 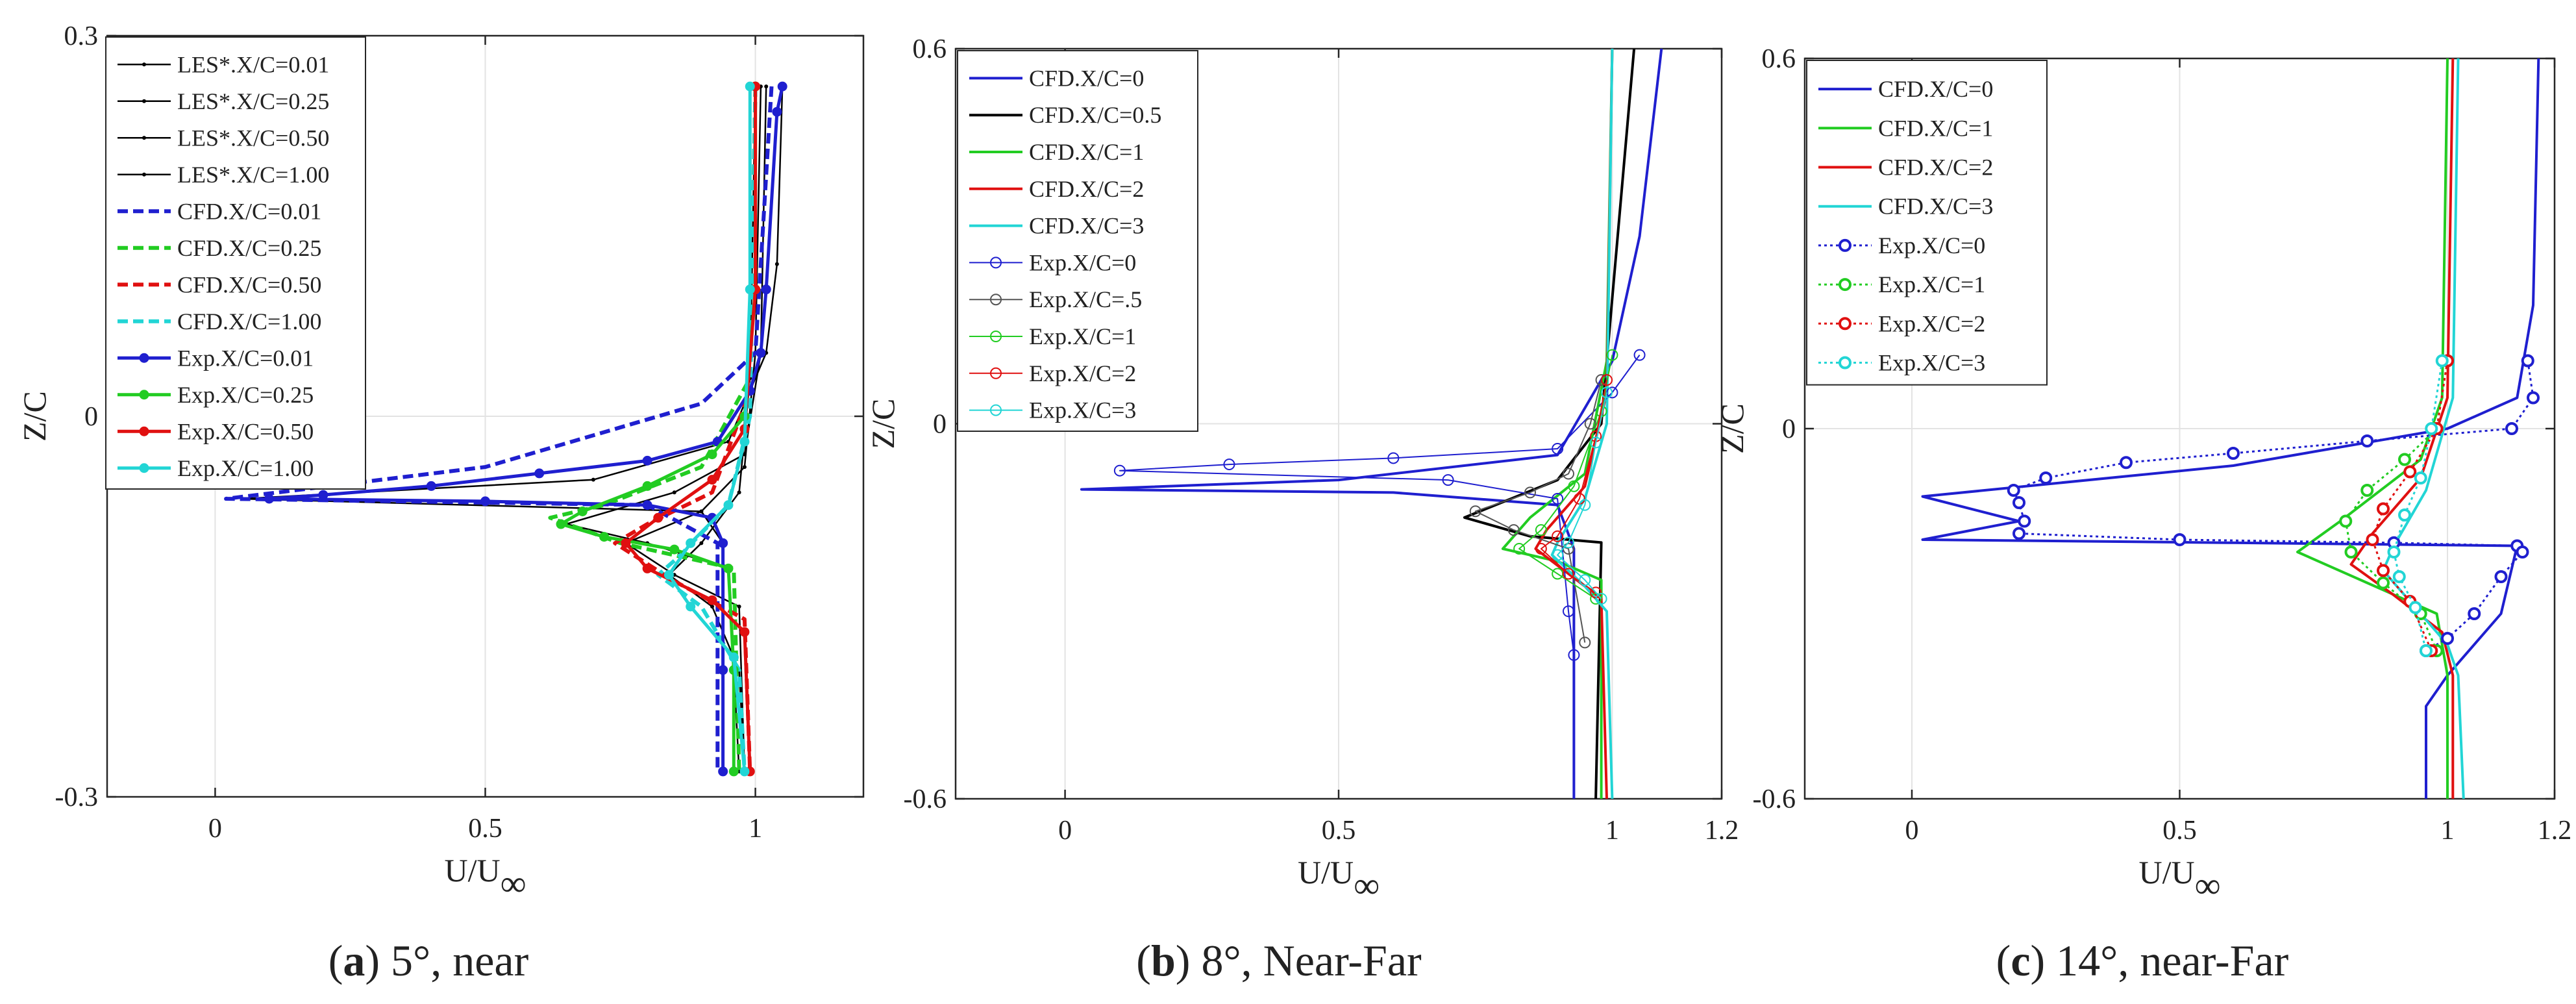 I want to click on legend-label: Exp.X/C=1.00, so click(x=245, y=468).